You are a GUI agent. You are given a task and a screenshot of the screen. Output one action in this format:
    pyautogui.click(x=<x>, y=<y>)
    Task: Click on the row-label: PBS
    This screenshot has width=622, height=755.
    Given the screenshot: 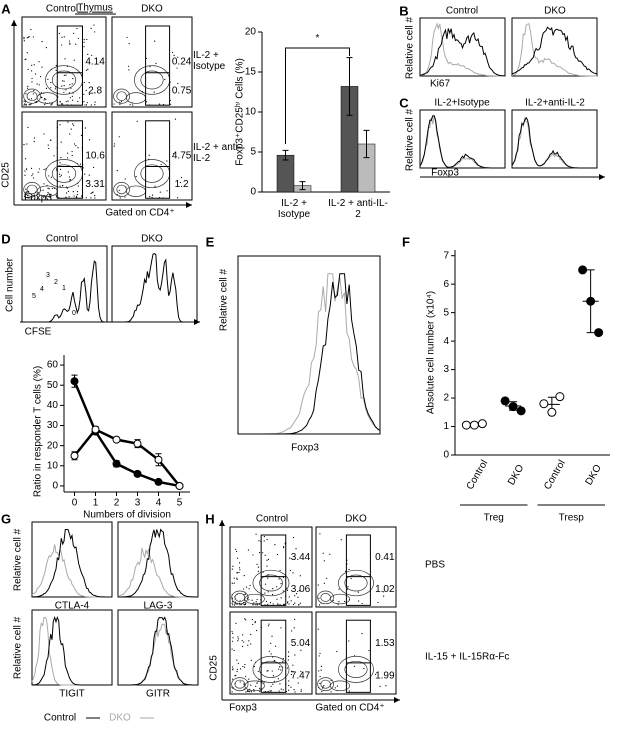 What is the action you would take?
    pyautogui.click(x=435, y=565)
    